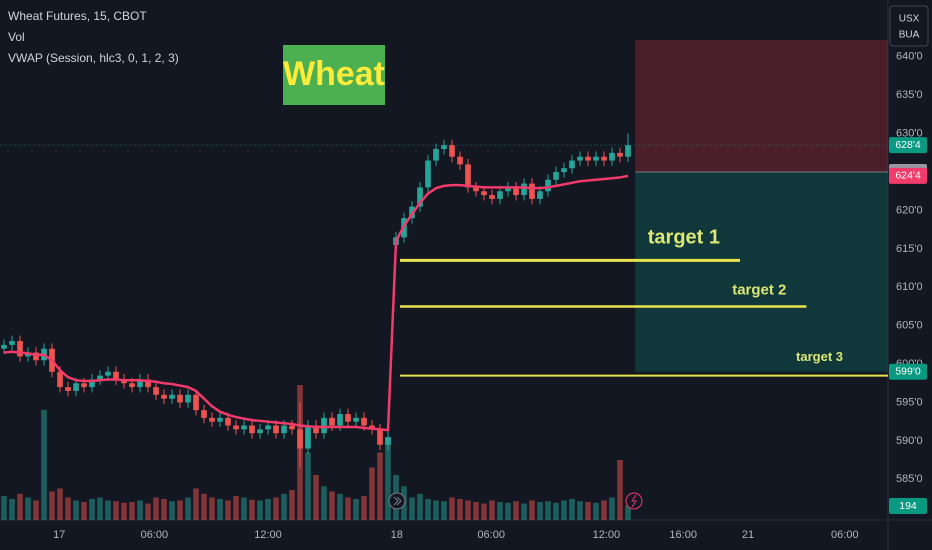  What do you see at coordinates (683, 535) in the screenshot?
I see `x-tick-label: 16:00` at bounding box center [683, 535].